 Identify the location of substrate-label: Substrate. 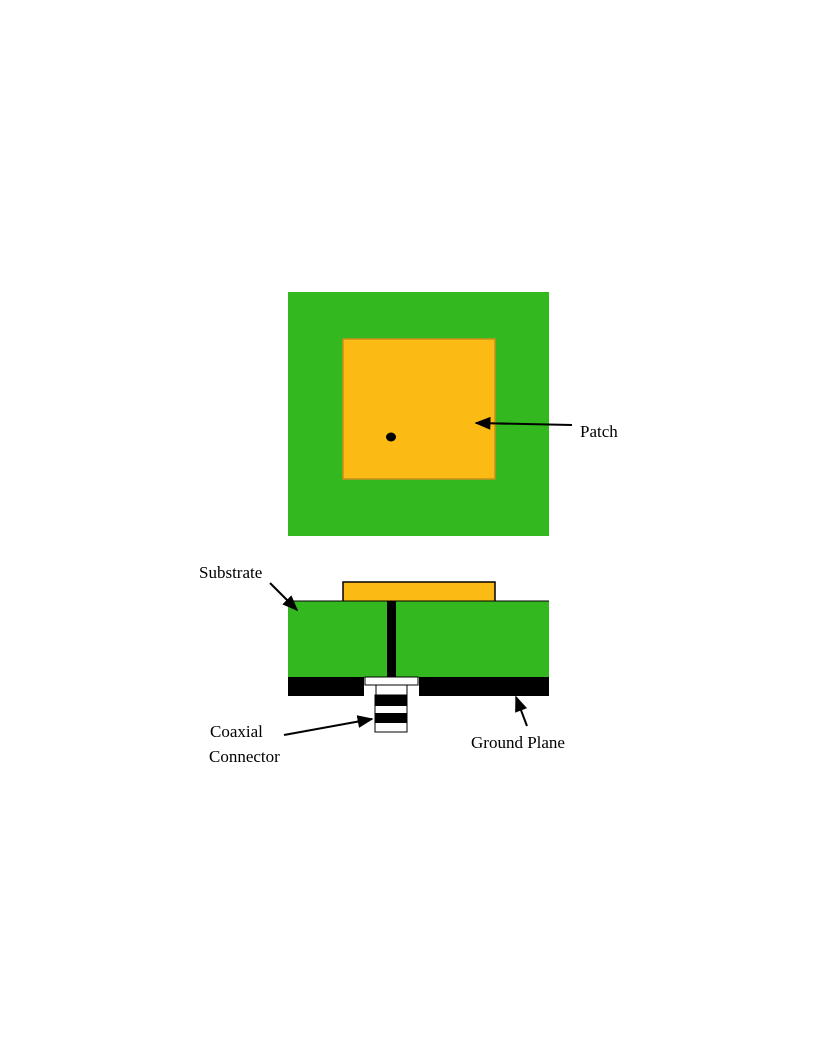
(230, 572).